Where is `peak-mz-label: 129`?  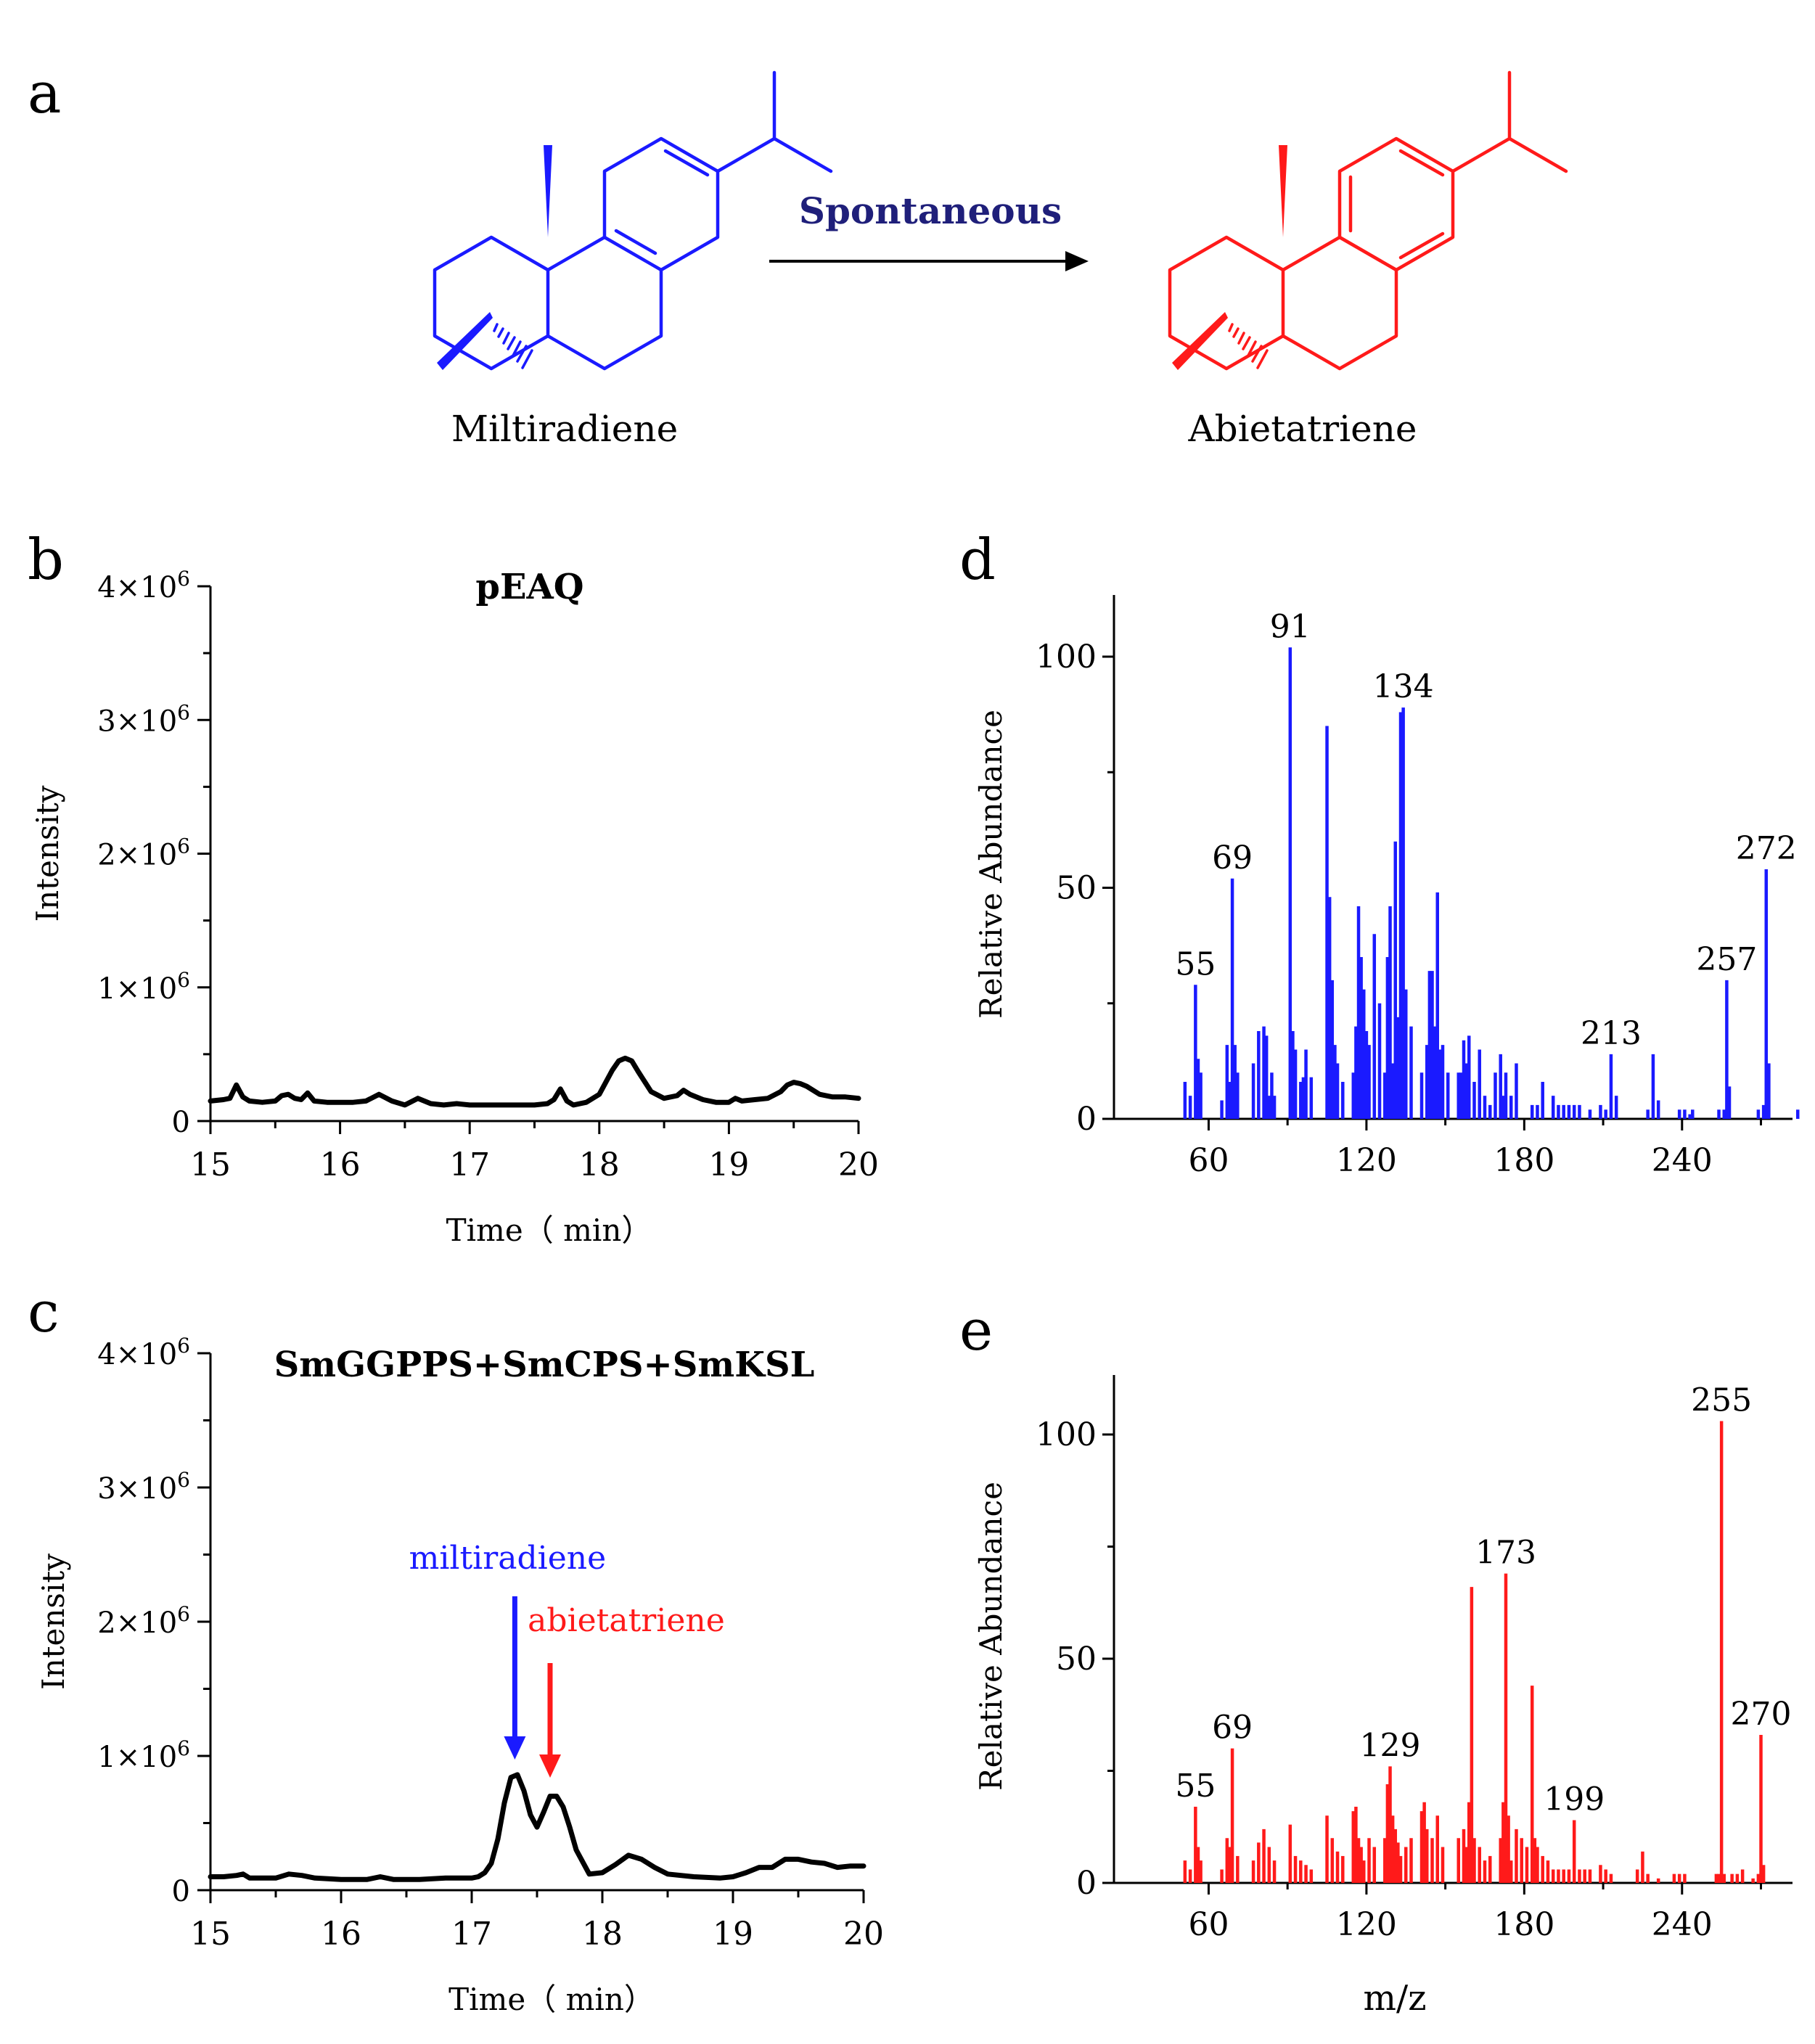
peak-mz-label: 129 is located at coordinates (1390, 1745).